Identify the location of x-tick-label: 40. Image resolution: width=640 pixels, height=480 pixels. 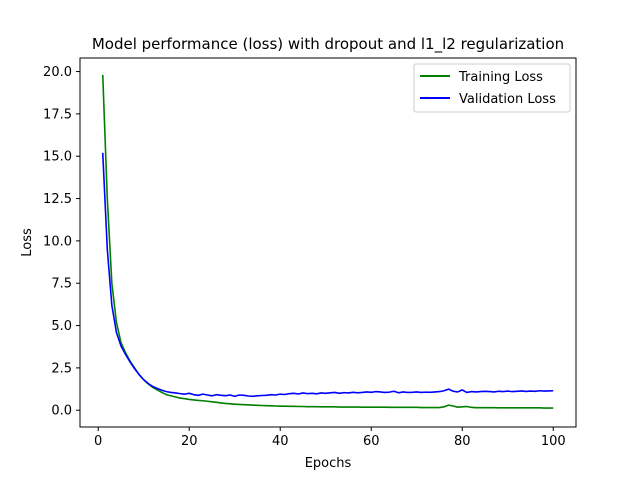
(280, 441).